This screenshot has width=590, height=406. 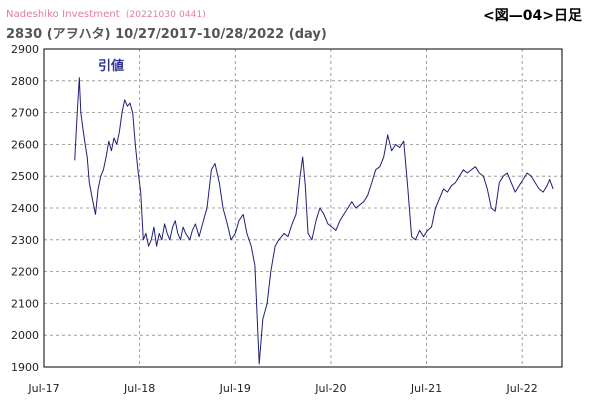 I want to click on x-tick-label: Jul-18, so click(x=139, y=388).